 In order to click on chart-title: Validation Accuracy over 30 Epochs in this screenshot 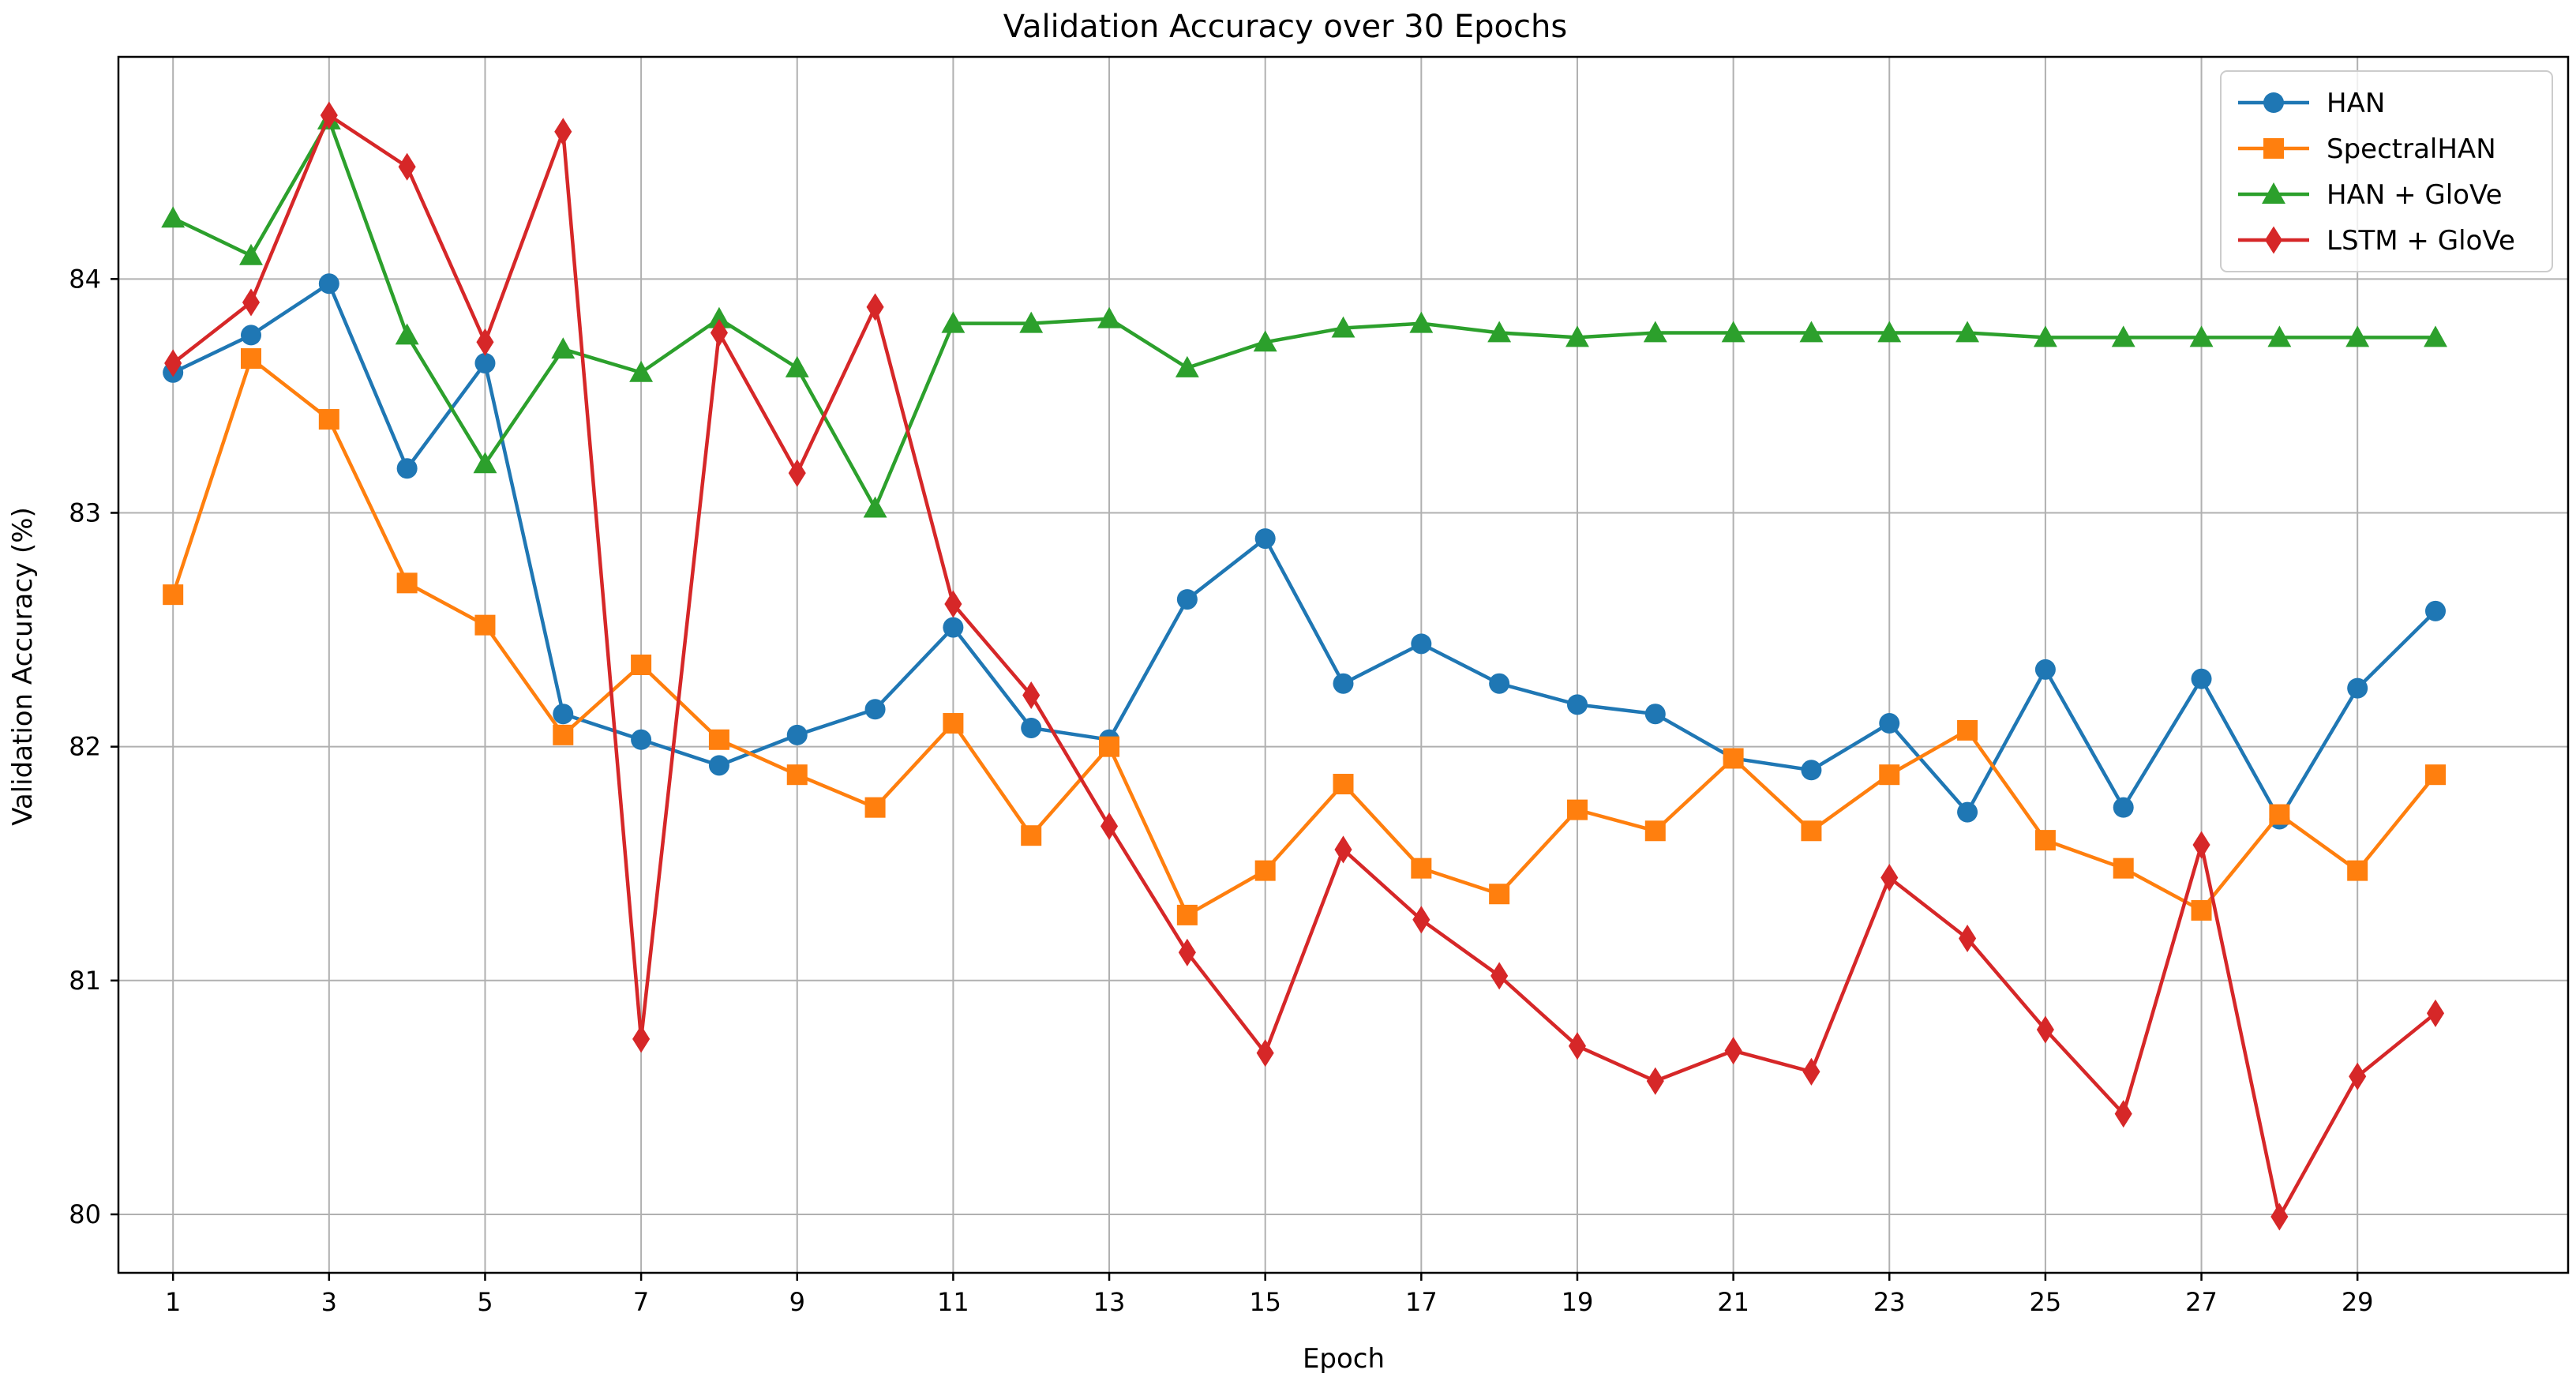, I will do `click(1285, 27)`.